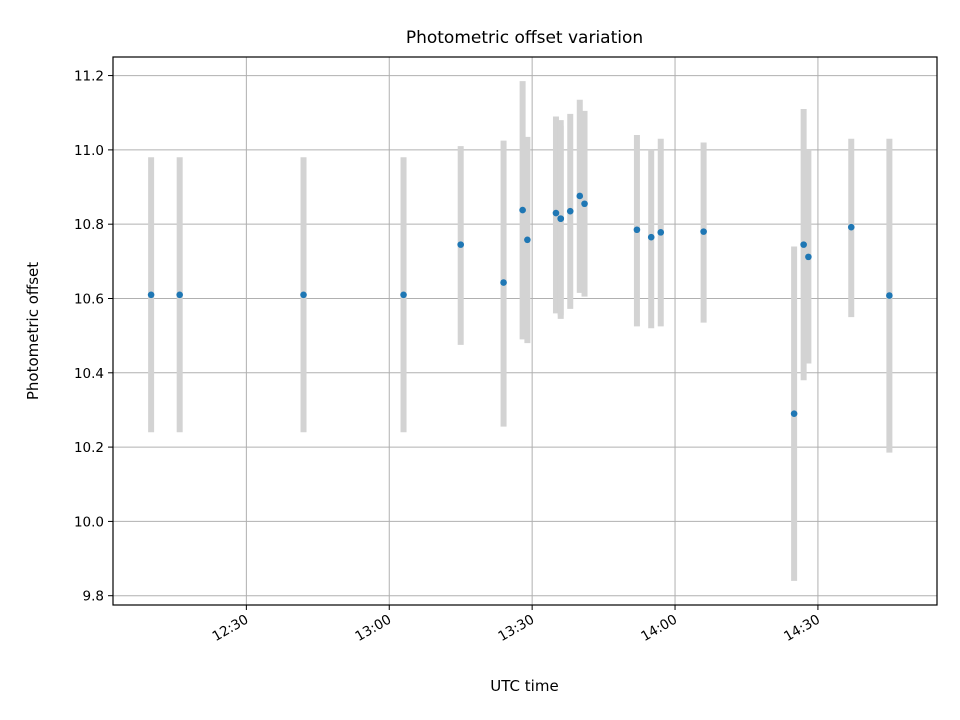  Describe the element at coordinates (89, 77) in the screenshot. I see `y-tick-label: 11.2` at that location.